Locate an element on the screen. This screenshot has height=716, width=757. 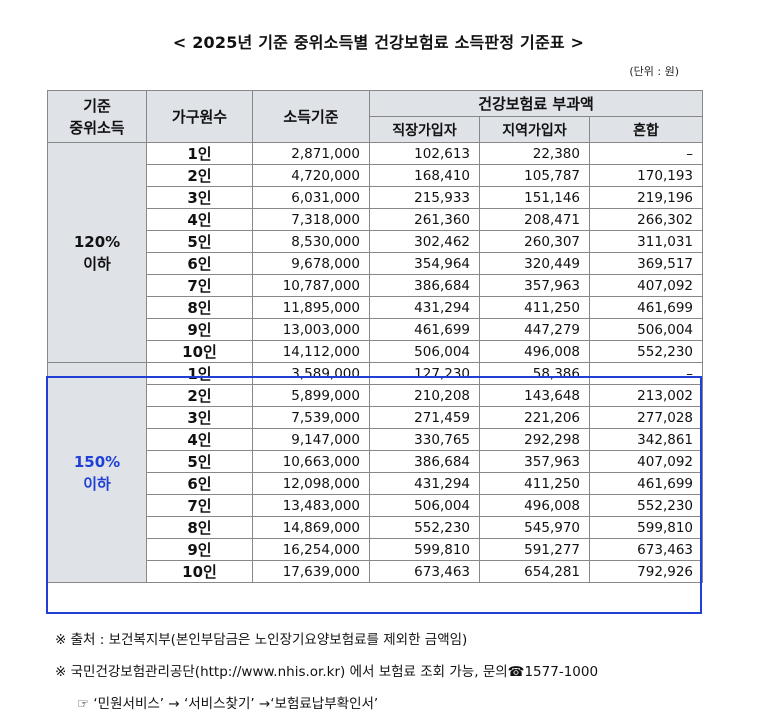
table-row: 10인 17,639,000 673,463 654,281 792,926 is located at coordinates (375, 571).